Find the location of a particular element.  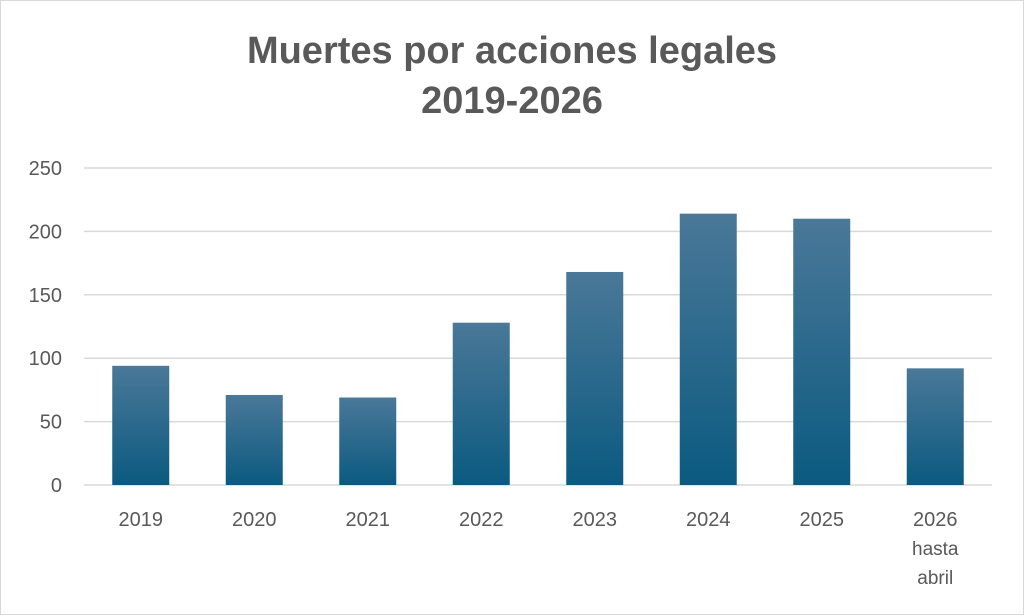

bar-2020 is located at coordinates (254, 439).